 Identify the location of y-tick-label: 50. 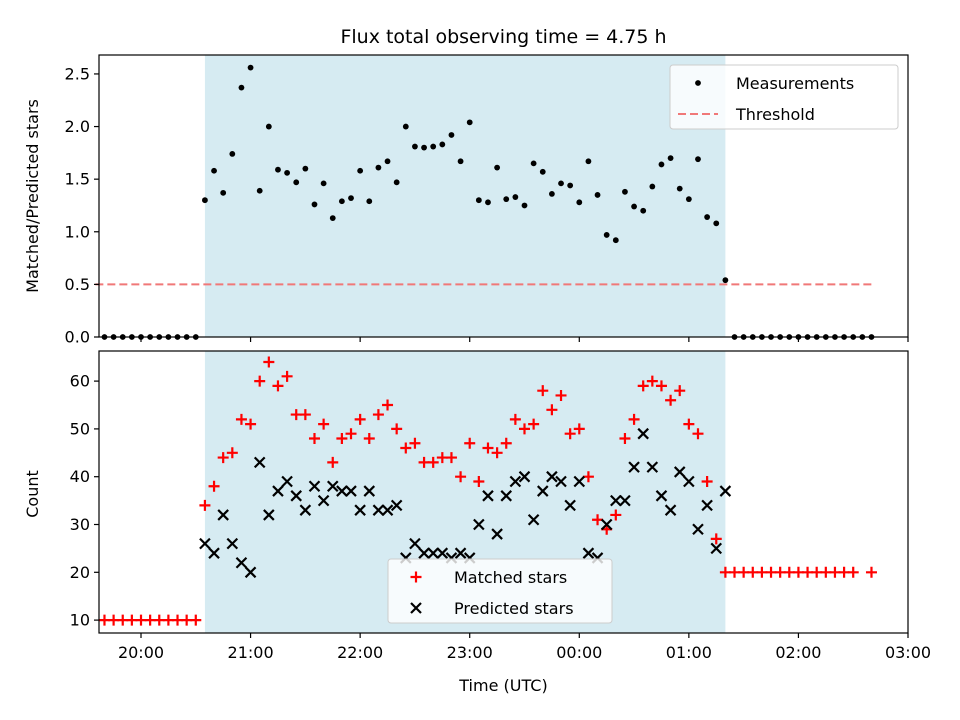
(80, 428).